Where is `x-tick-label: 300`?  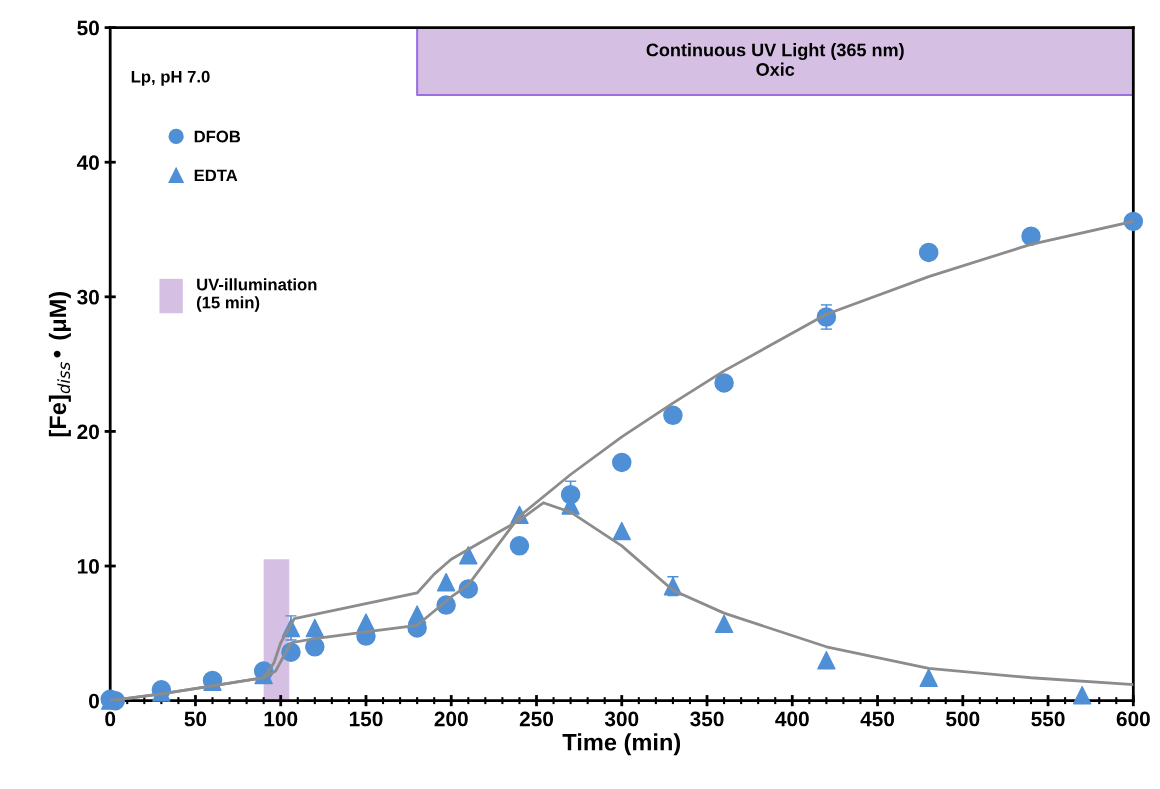 x-tick-label: 300 is located at coordinates (621, 719).